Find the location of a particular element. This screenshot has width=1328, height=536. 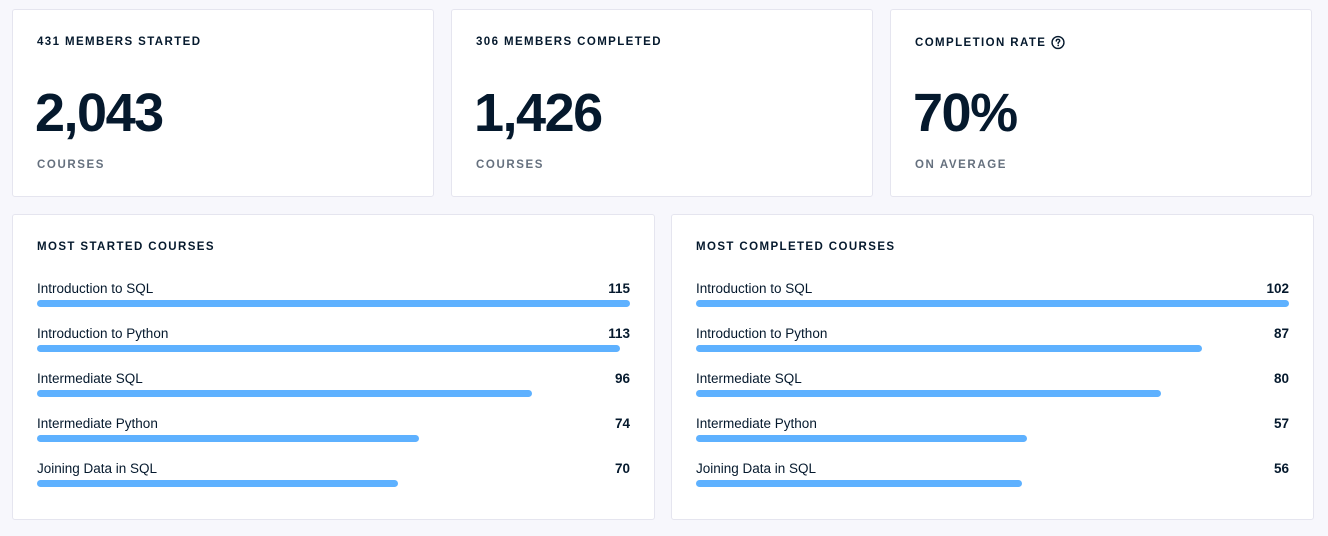

courses-started-value: 2,043 is located at coordinates (99, 113).